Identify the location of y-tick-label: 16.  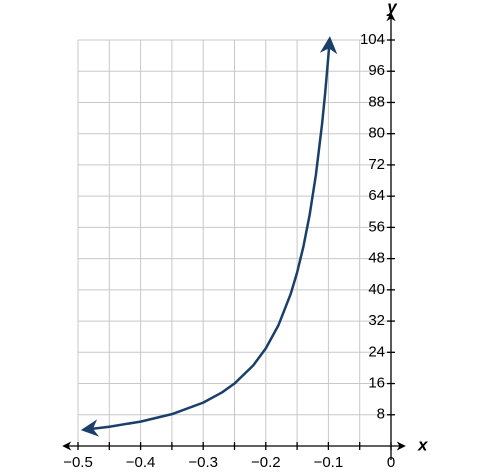
(376, 383).